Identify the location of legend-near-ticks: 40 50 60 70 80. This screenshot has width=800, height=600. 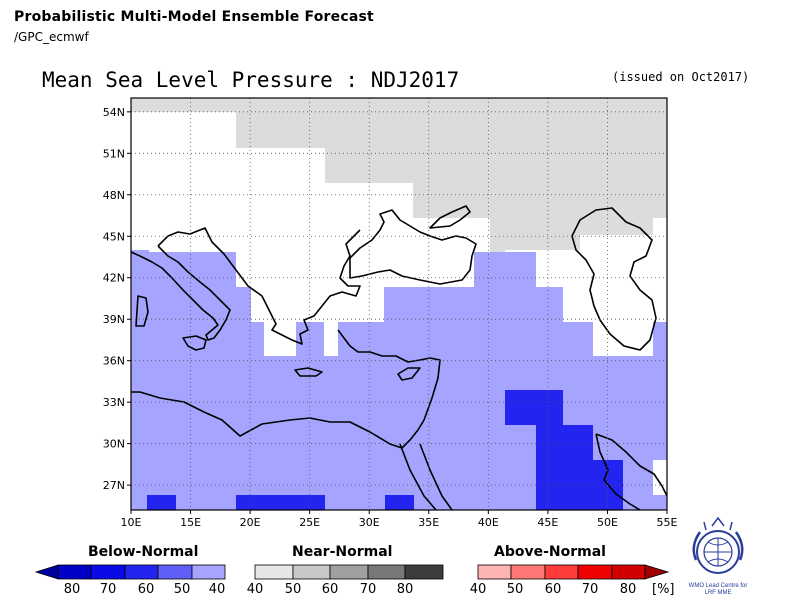
(330, 589).